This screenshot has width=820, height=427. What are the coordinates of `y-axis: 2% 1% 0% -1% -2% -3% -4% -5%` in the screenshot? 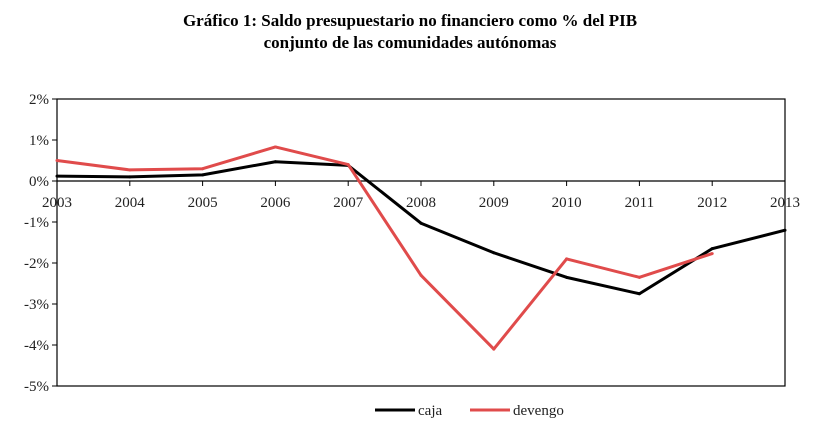 It's located at (40, 243).